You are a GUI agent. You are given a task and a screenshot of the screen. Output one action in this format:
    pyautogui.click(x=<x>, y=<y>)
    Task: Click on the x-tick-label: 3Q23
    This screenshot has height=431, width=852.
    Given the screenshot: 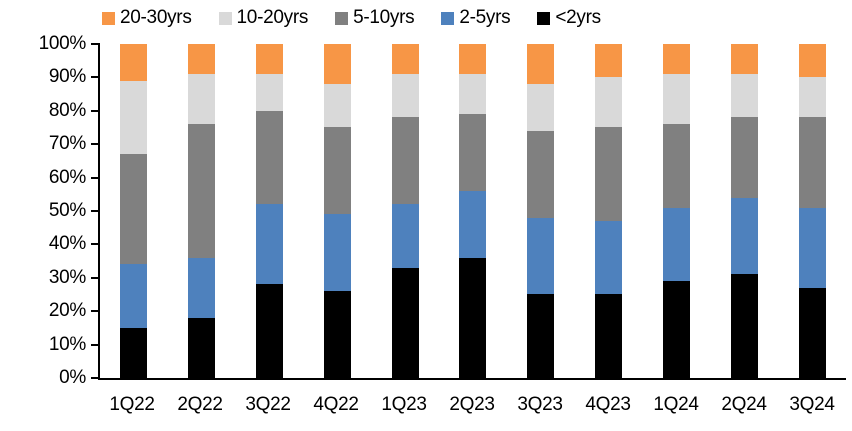 What is the action you would take?
    pyautogui.click(x=540, y=404)
    